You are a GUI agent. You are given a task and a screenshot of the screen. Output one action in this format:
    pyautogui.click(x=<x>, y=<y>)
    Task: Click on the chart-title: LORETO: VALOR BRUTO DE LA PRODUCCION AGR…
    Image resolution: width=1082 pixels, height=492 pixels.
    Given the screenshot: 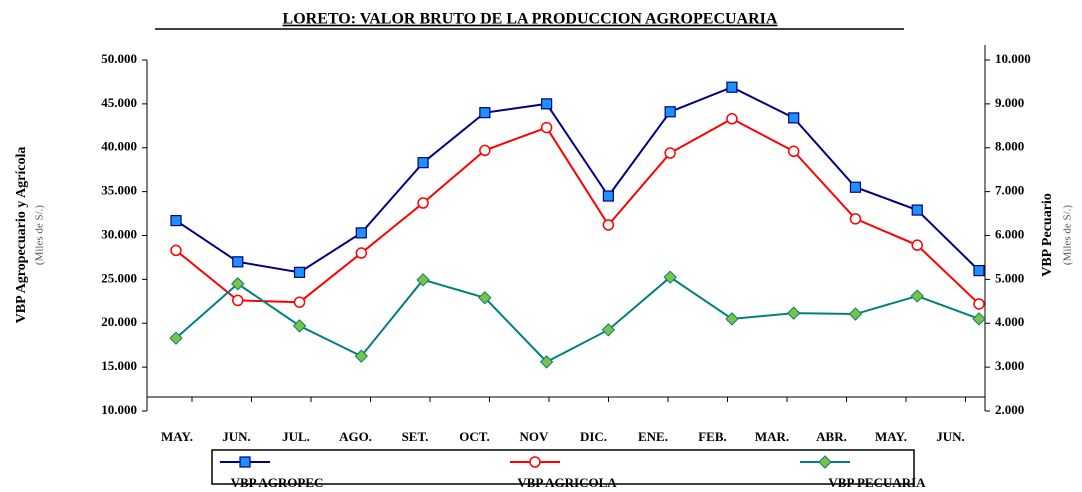 What is the action you would take?
    pyautogui.click(x=530, y=19)
    